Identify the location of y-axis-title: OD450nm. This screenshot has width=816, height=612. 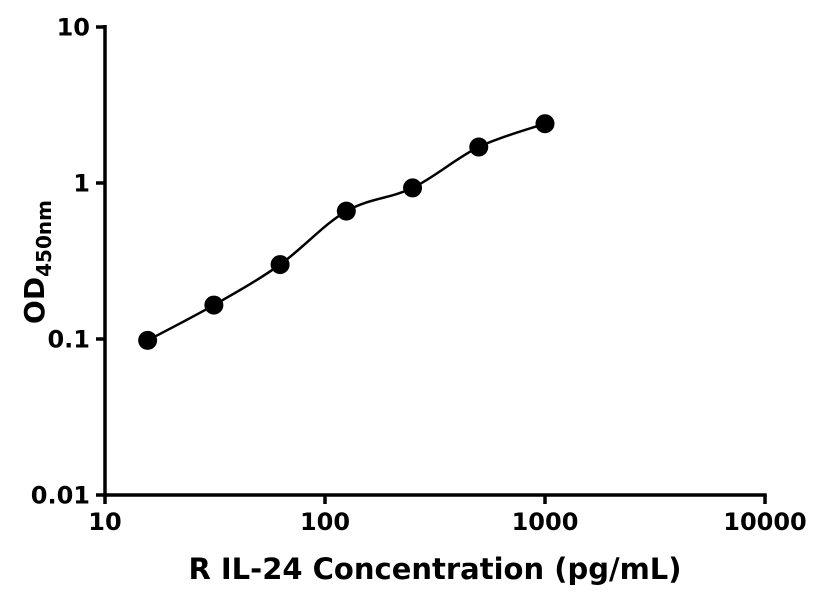
(37, 262).